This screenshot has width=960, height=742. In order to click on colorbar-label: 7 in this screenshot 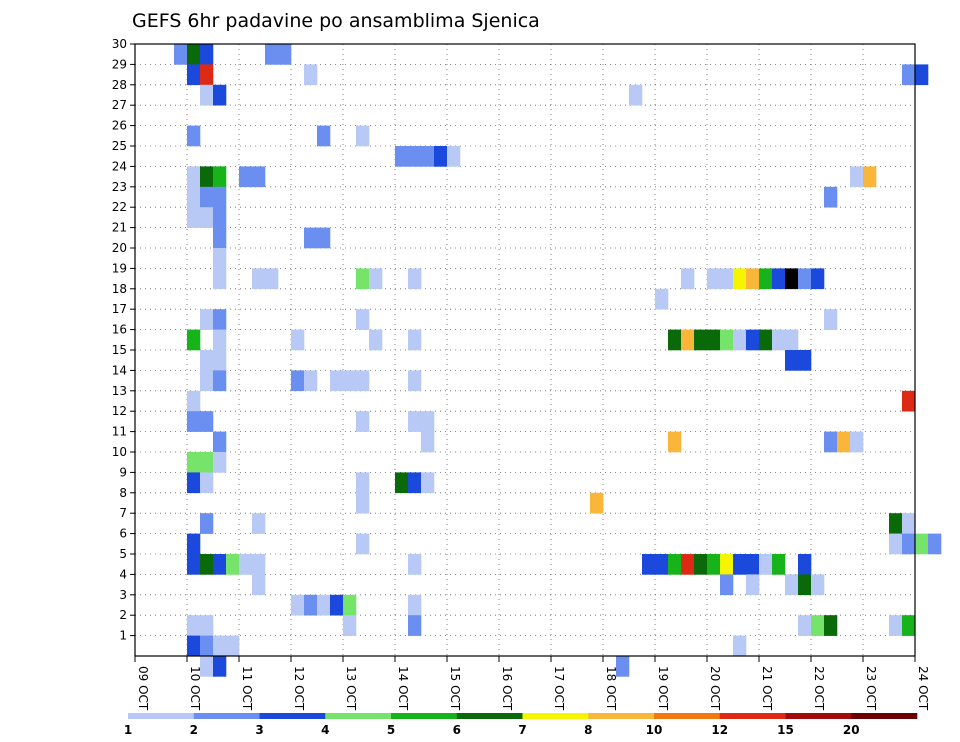, I will do `click(522, 730)`.